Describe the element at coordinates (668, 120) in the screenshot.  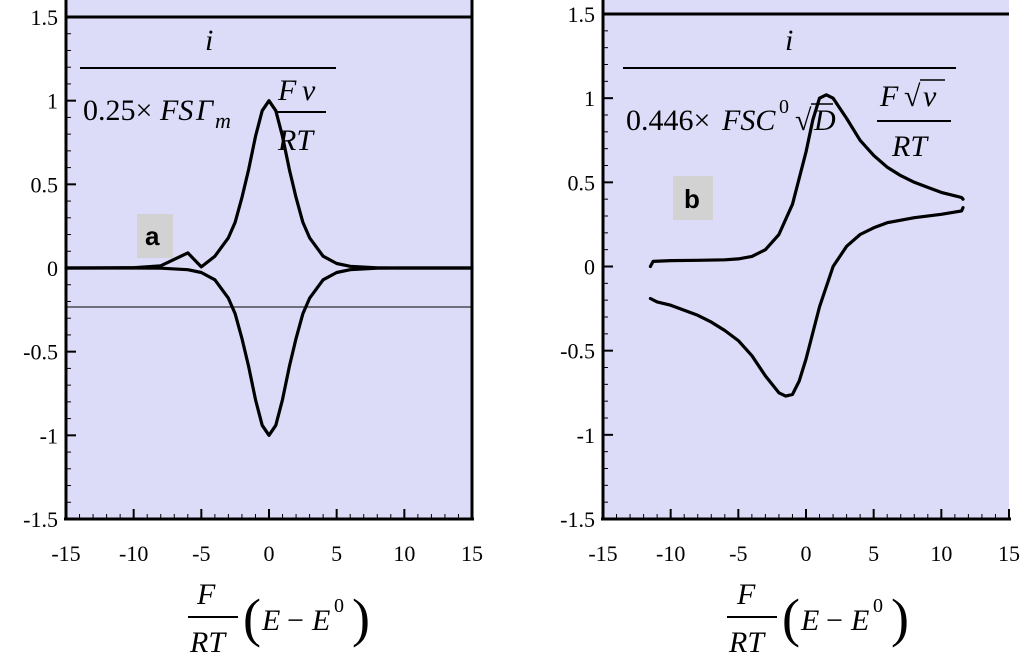
I see `svg-text: 0.446×` at that location.